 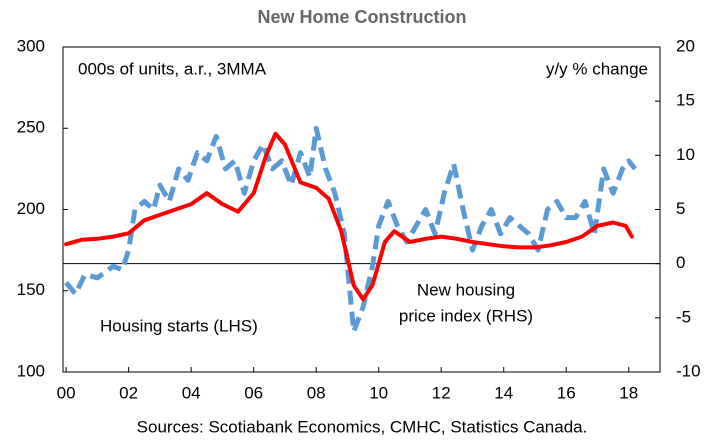 I want to click on x-tick-label: 06, so click(x=253, y=392).